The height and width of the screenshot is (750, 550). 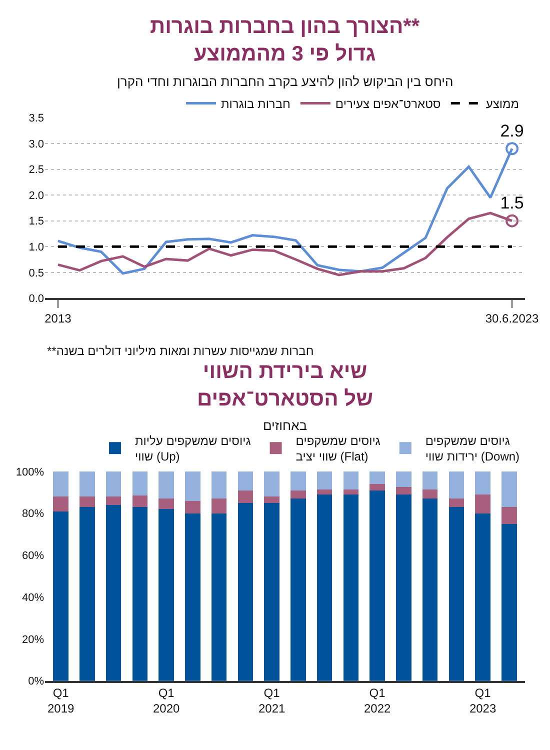 What do you see at coordinates (193, 449) in the screenshot?
I see `legend-label: גיוסים שמשקפים עליות שווי (Up)` at bounding box center [193, 449].